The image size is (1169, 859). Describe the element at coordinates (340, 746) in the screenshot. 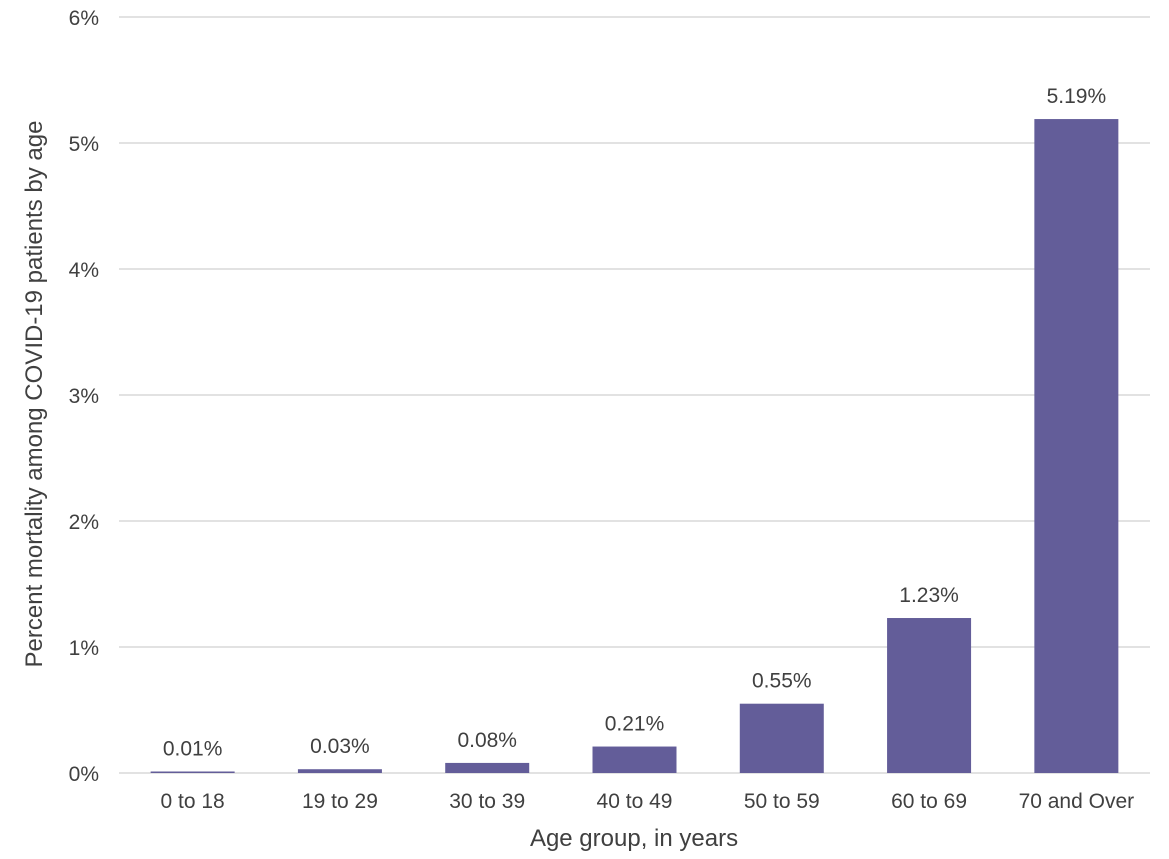

I see `data-label: 0.03%` at that location.